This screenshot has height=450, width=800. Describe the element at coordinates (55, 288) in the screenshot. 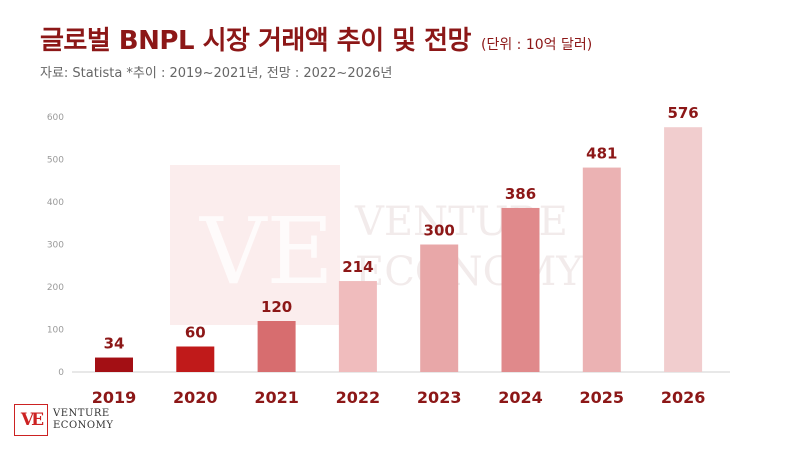

I see `y-tick-label: 200` at that location.